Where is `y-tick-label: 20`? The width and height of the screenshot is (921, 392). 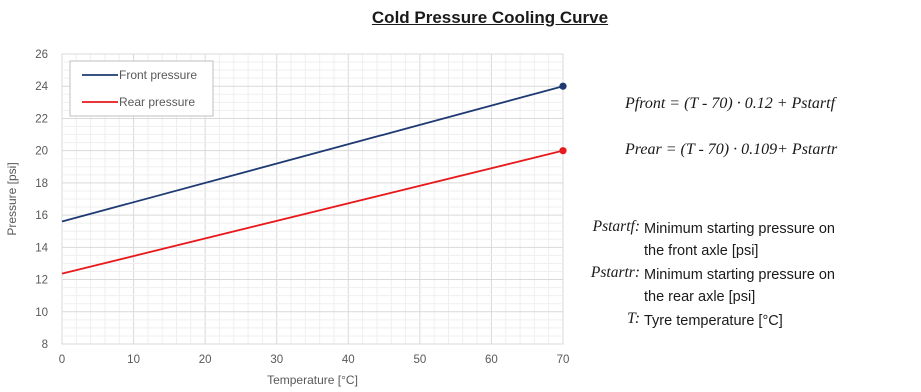
y-tick-label: 20 is located at coordinates (41, 152).